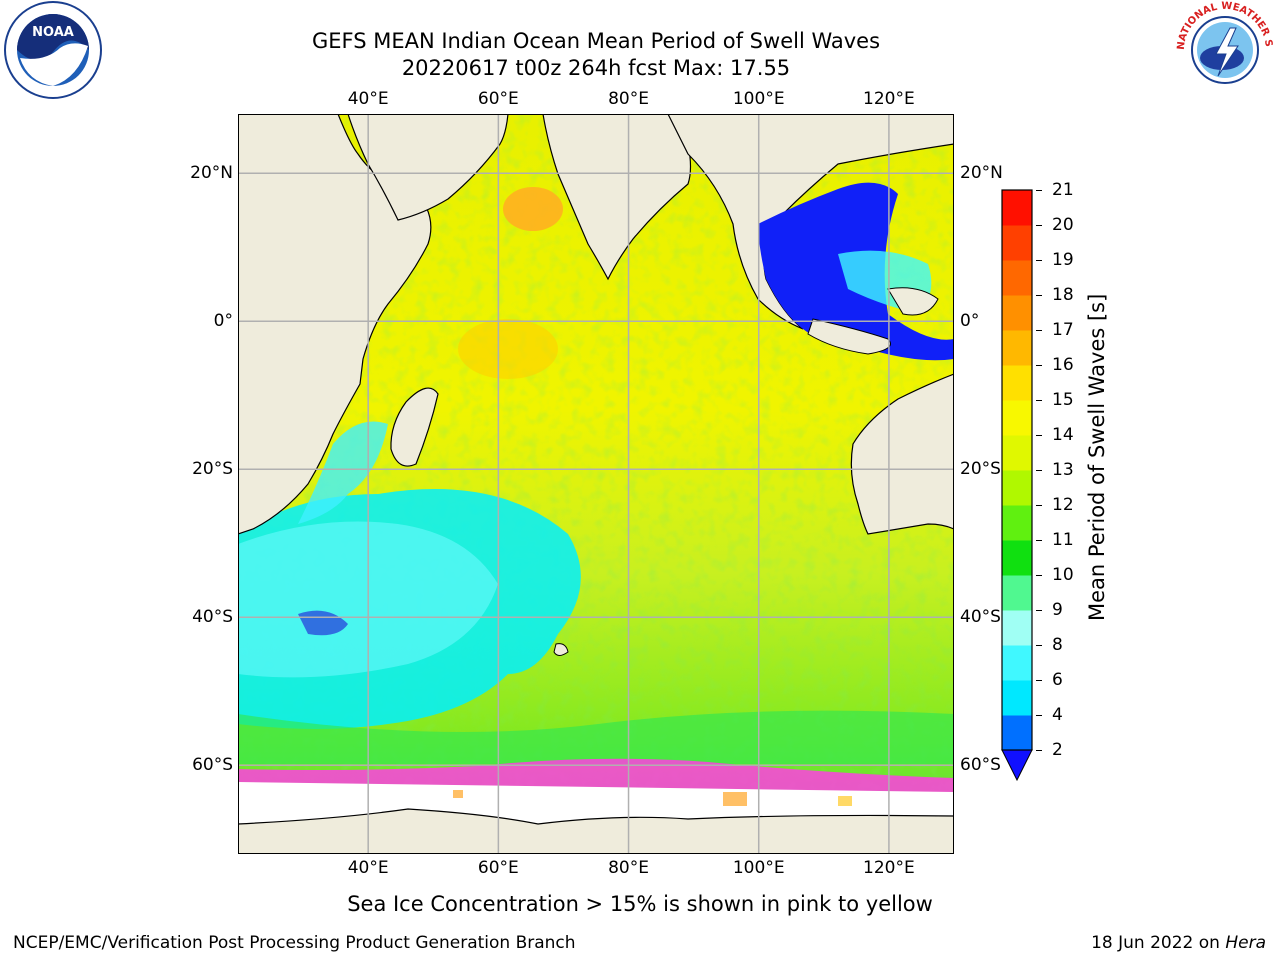 Image resolution: width=1280 pixels, height=960 pixels. Describe the element at coordinates (596, 737) in the screenshot. I see `southern-band` at that location.